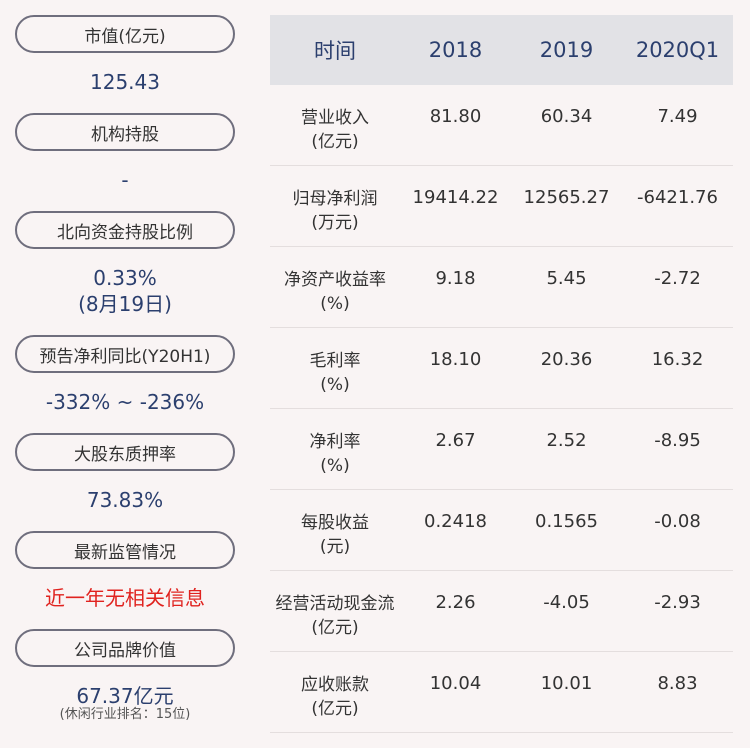 The image size is (750, 748). Describe the element at coordinates (455, 278) in the screenshot. I see `table-cell: 9.18` at that location.